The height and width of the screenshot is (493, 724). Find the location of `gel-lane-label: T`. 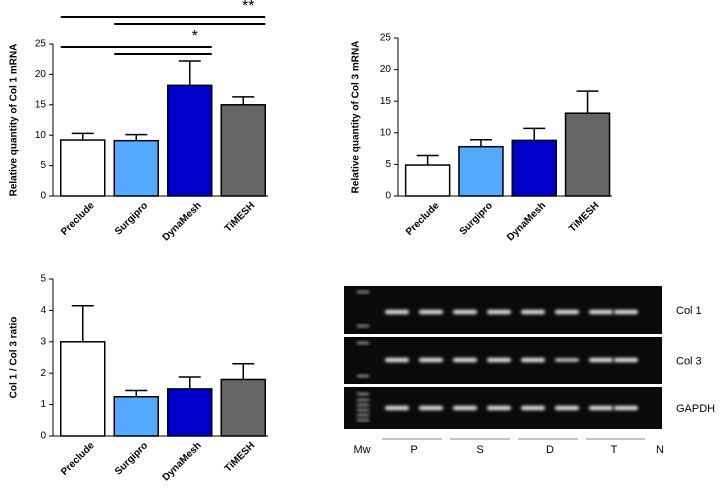

gel-lane-label: T is located at coordinates (614, 450).